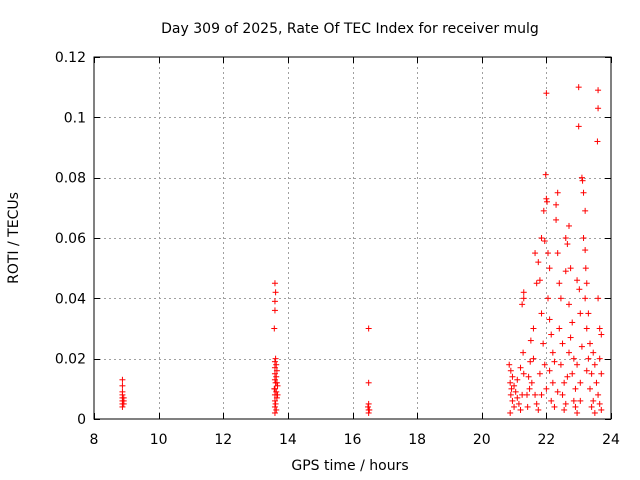 The image size is (640, 480). What do you see at coordinates (223, 440) in the screenshot?
I see `x-tick-label: 12` at bounding box center [223, 440].